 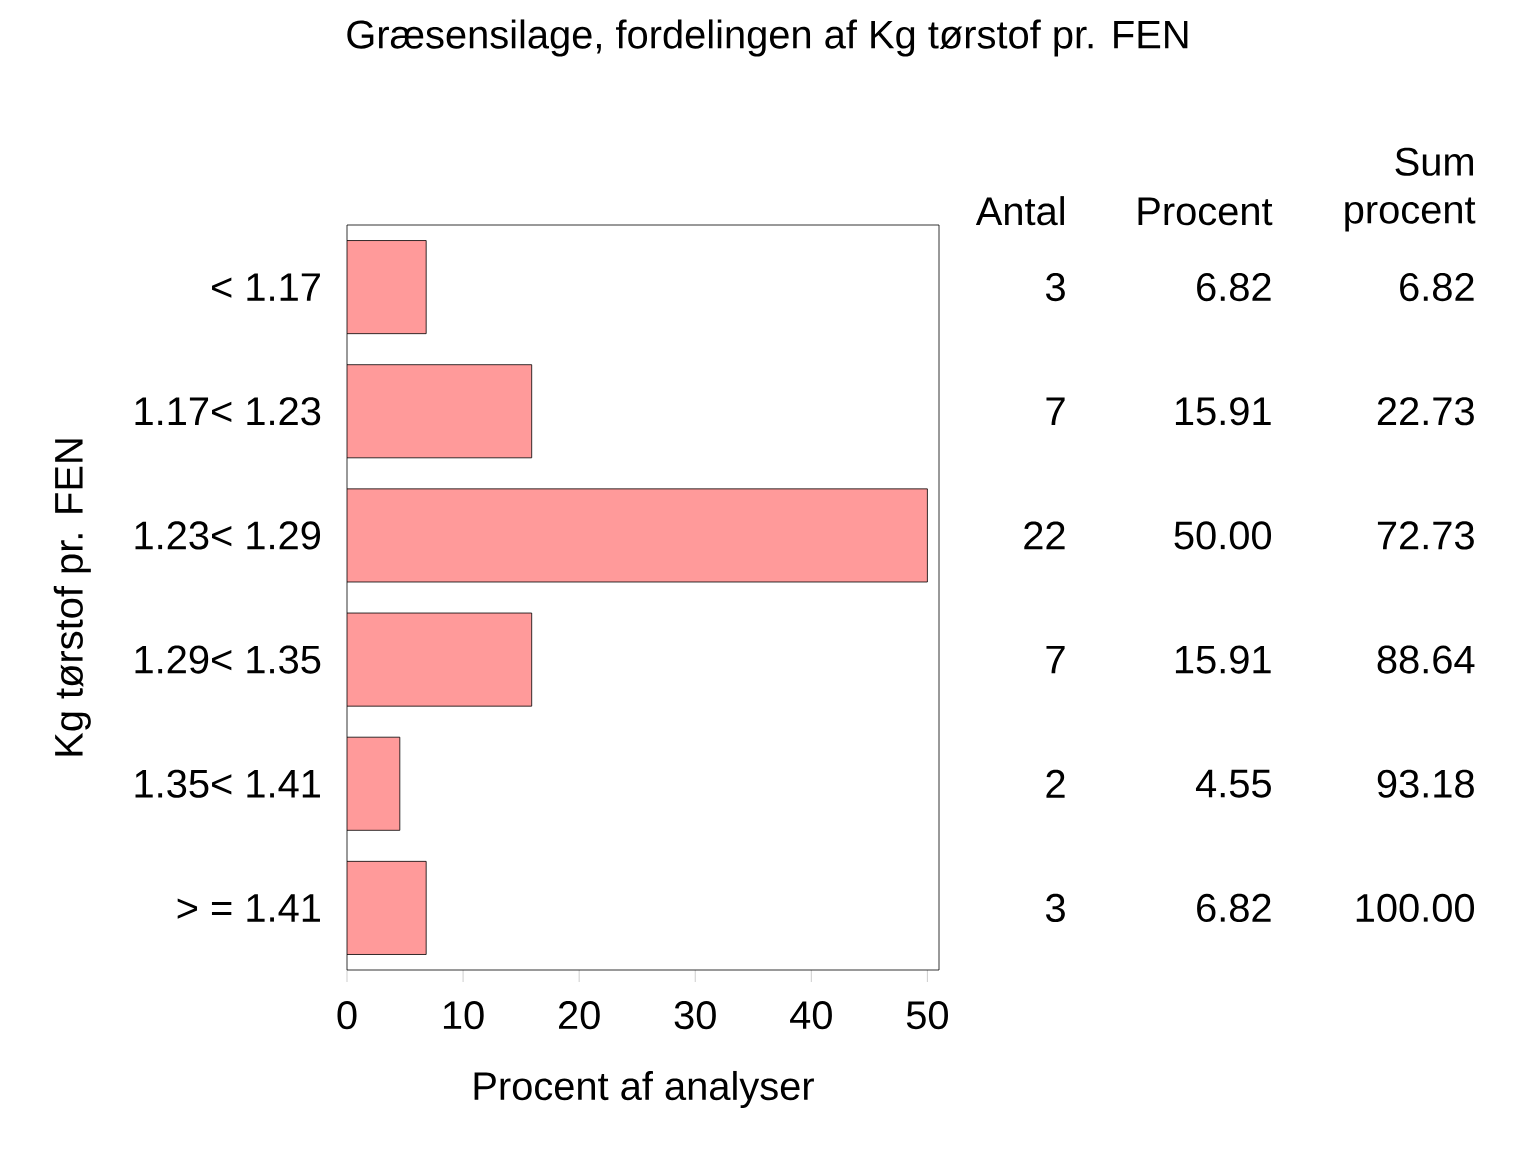 I want to click on y-tick-label: < 1.17, so click(x=266, y=287).